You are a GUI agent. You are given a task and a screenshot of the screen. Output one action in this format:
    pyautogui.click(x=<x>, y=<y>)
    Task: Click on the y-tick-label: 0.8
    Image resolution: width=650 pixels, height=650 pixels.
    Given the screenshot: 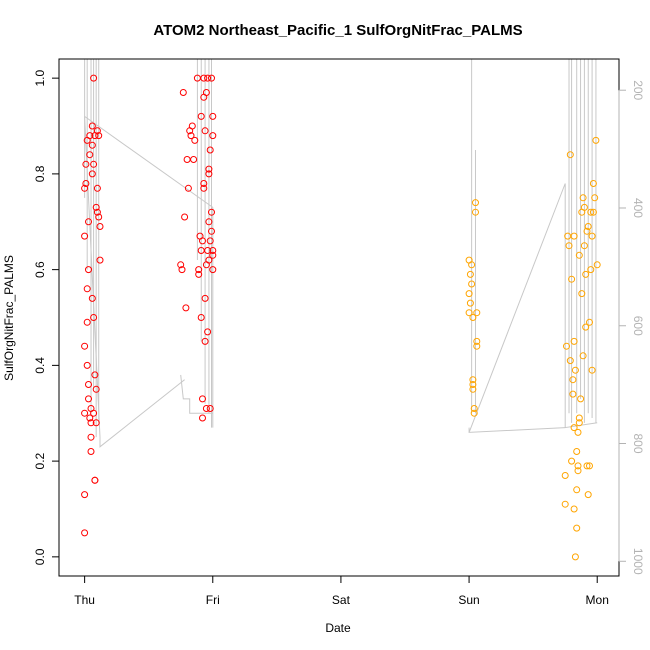 What is the action you would take?
    pyautogui.click(x=40, y=173)
    